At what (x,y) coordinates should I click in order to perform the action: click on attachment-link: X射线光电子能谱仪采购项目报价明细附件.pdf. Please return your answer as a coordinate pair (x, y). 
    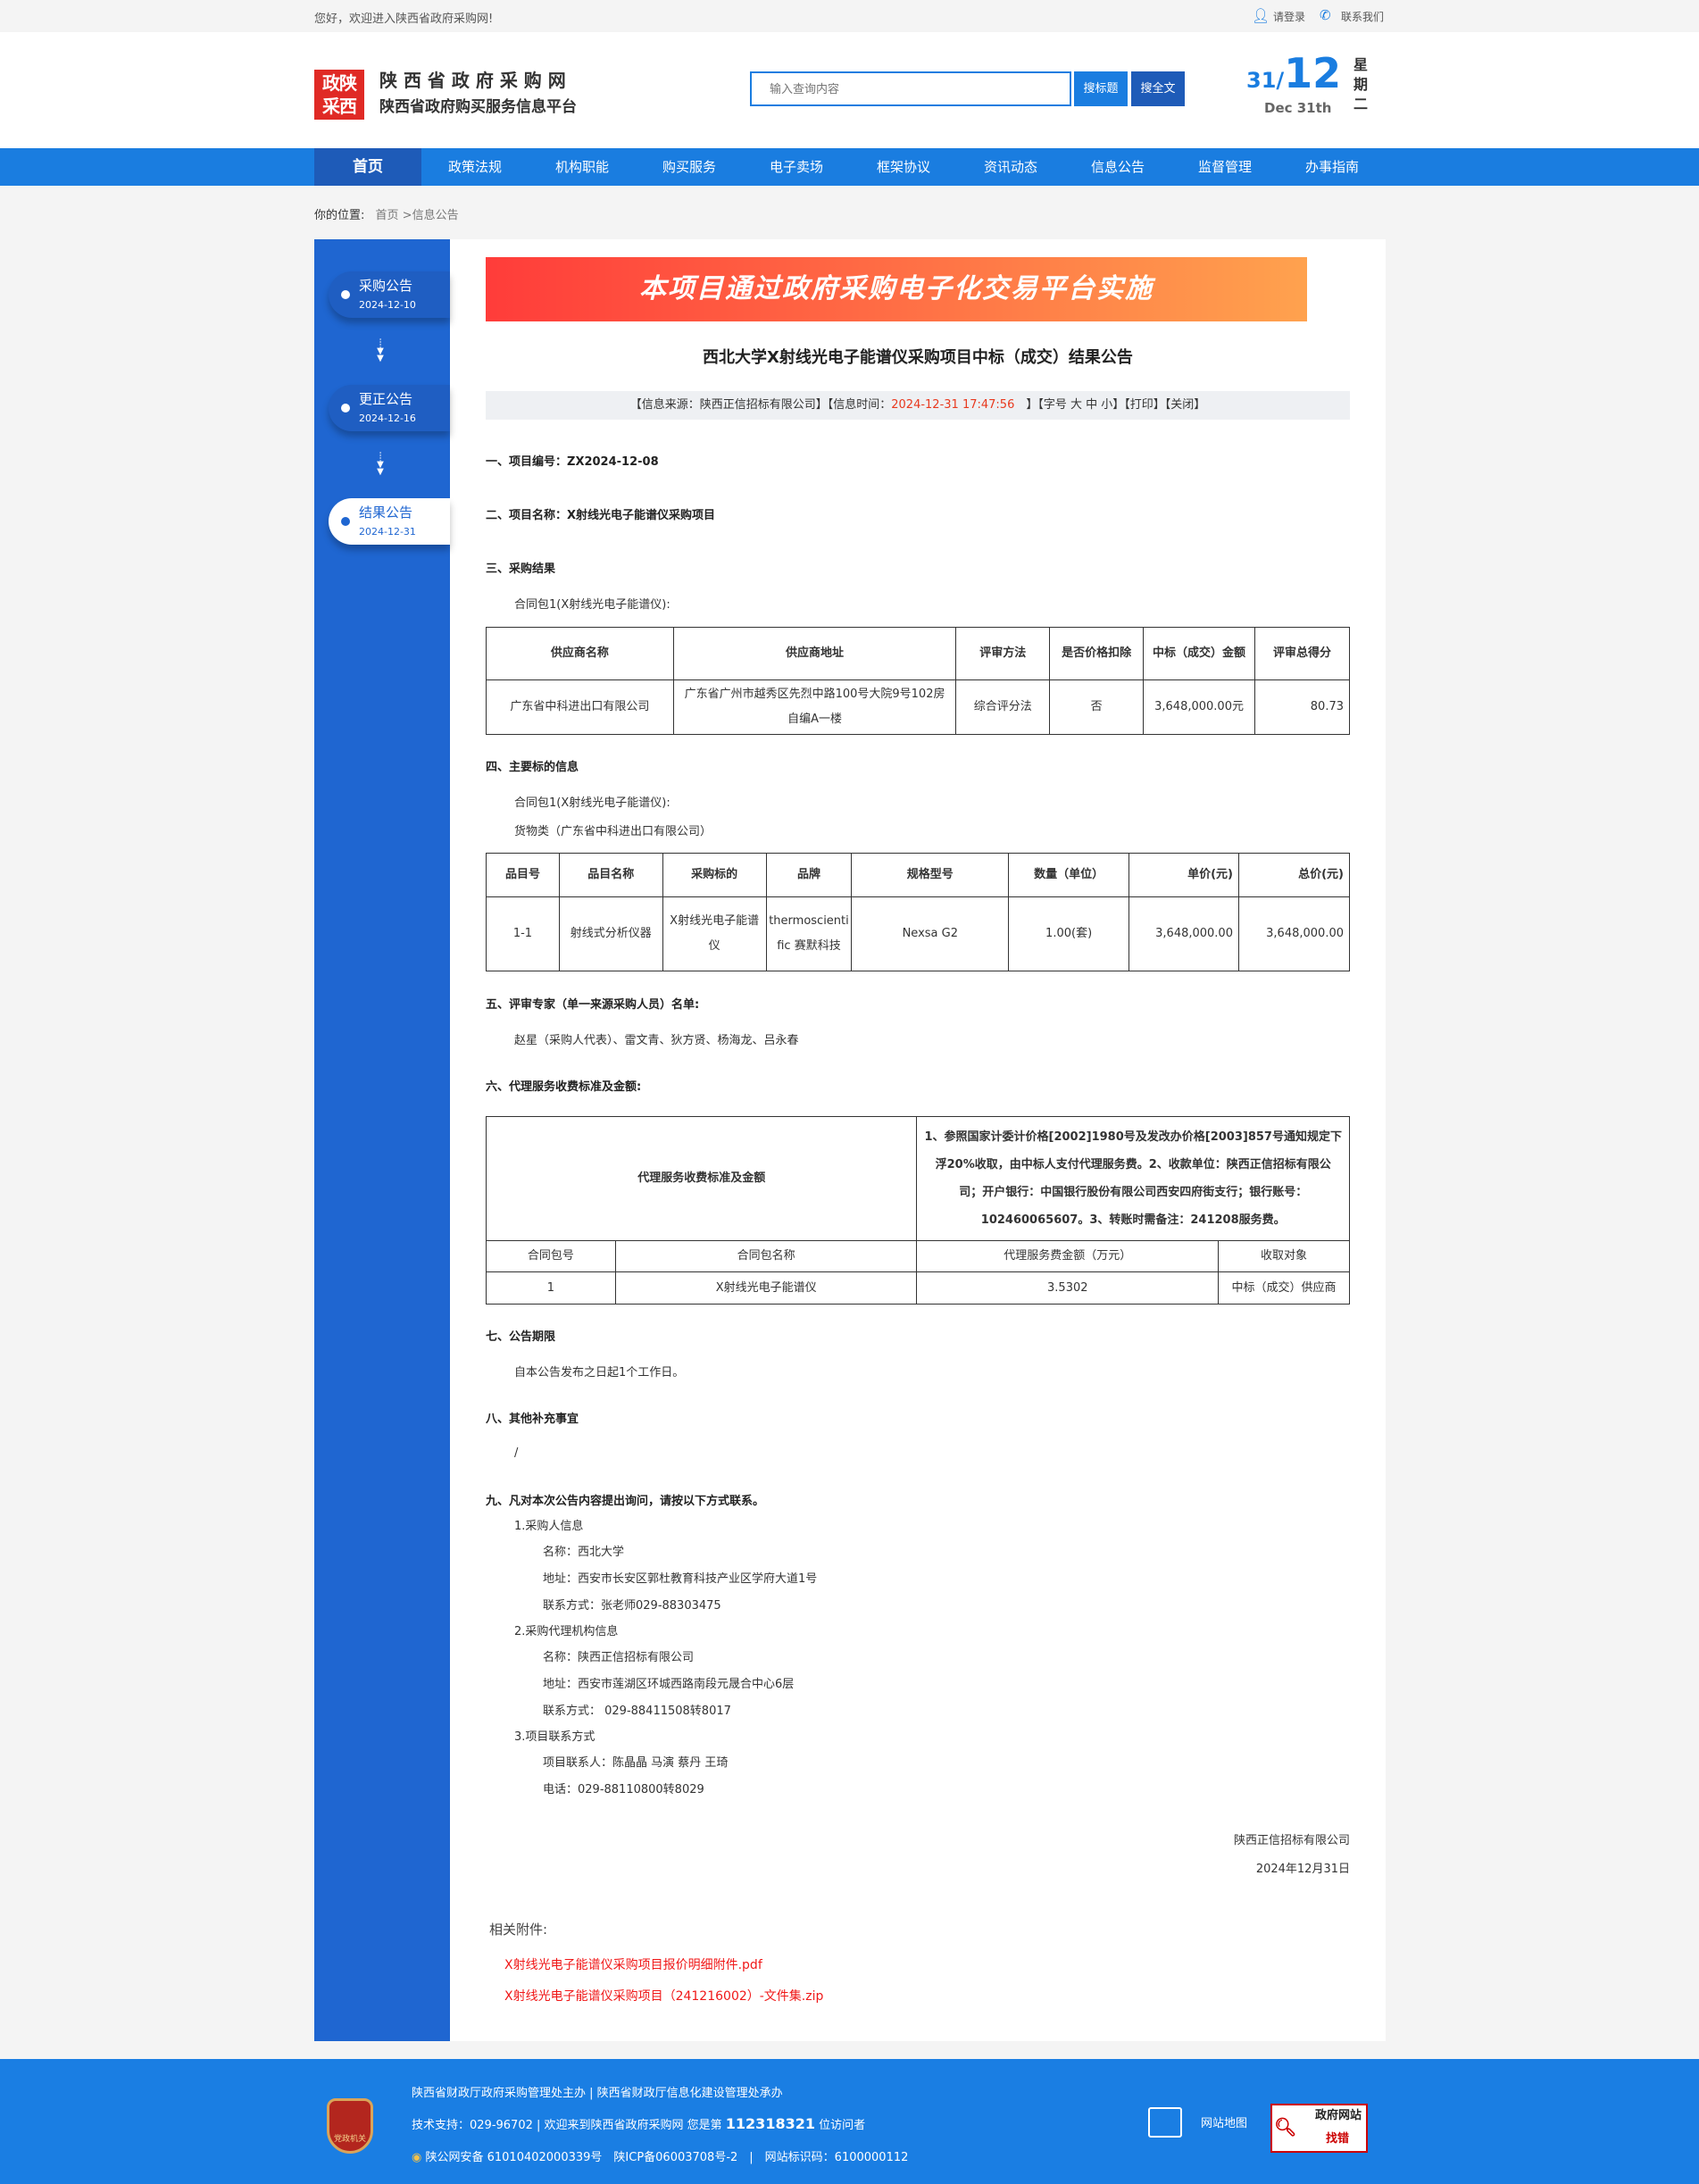
    Looking at the image, I should click on (633, 1965).